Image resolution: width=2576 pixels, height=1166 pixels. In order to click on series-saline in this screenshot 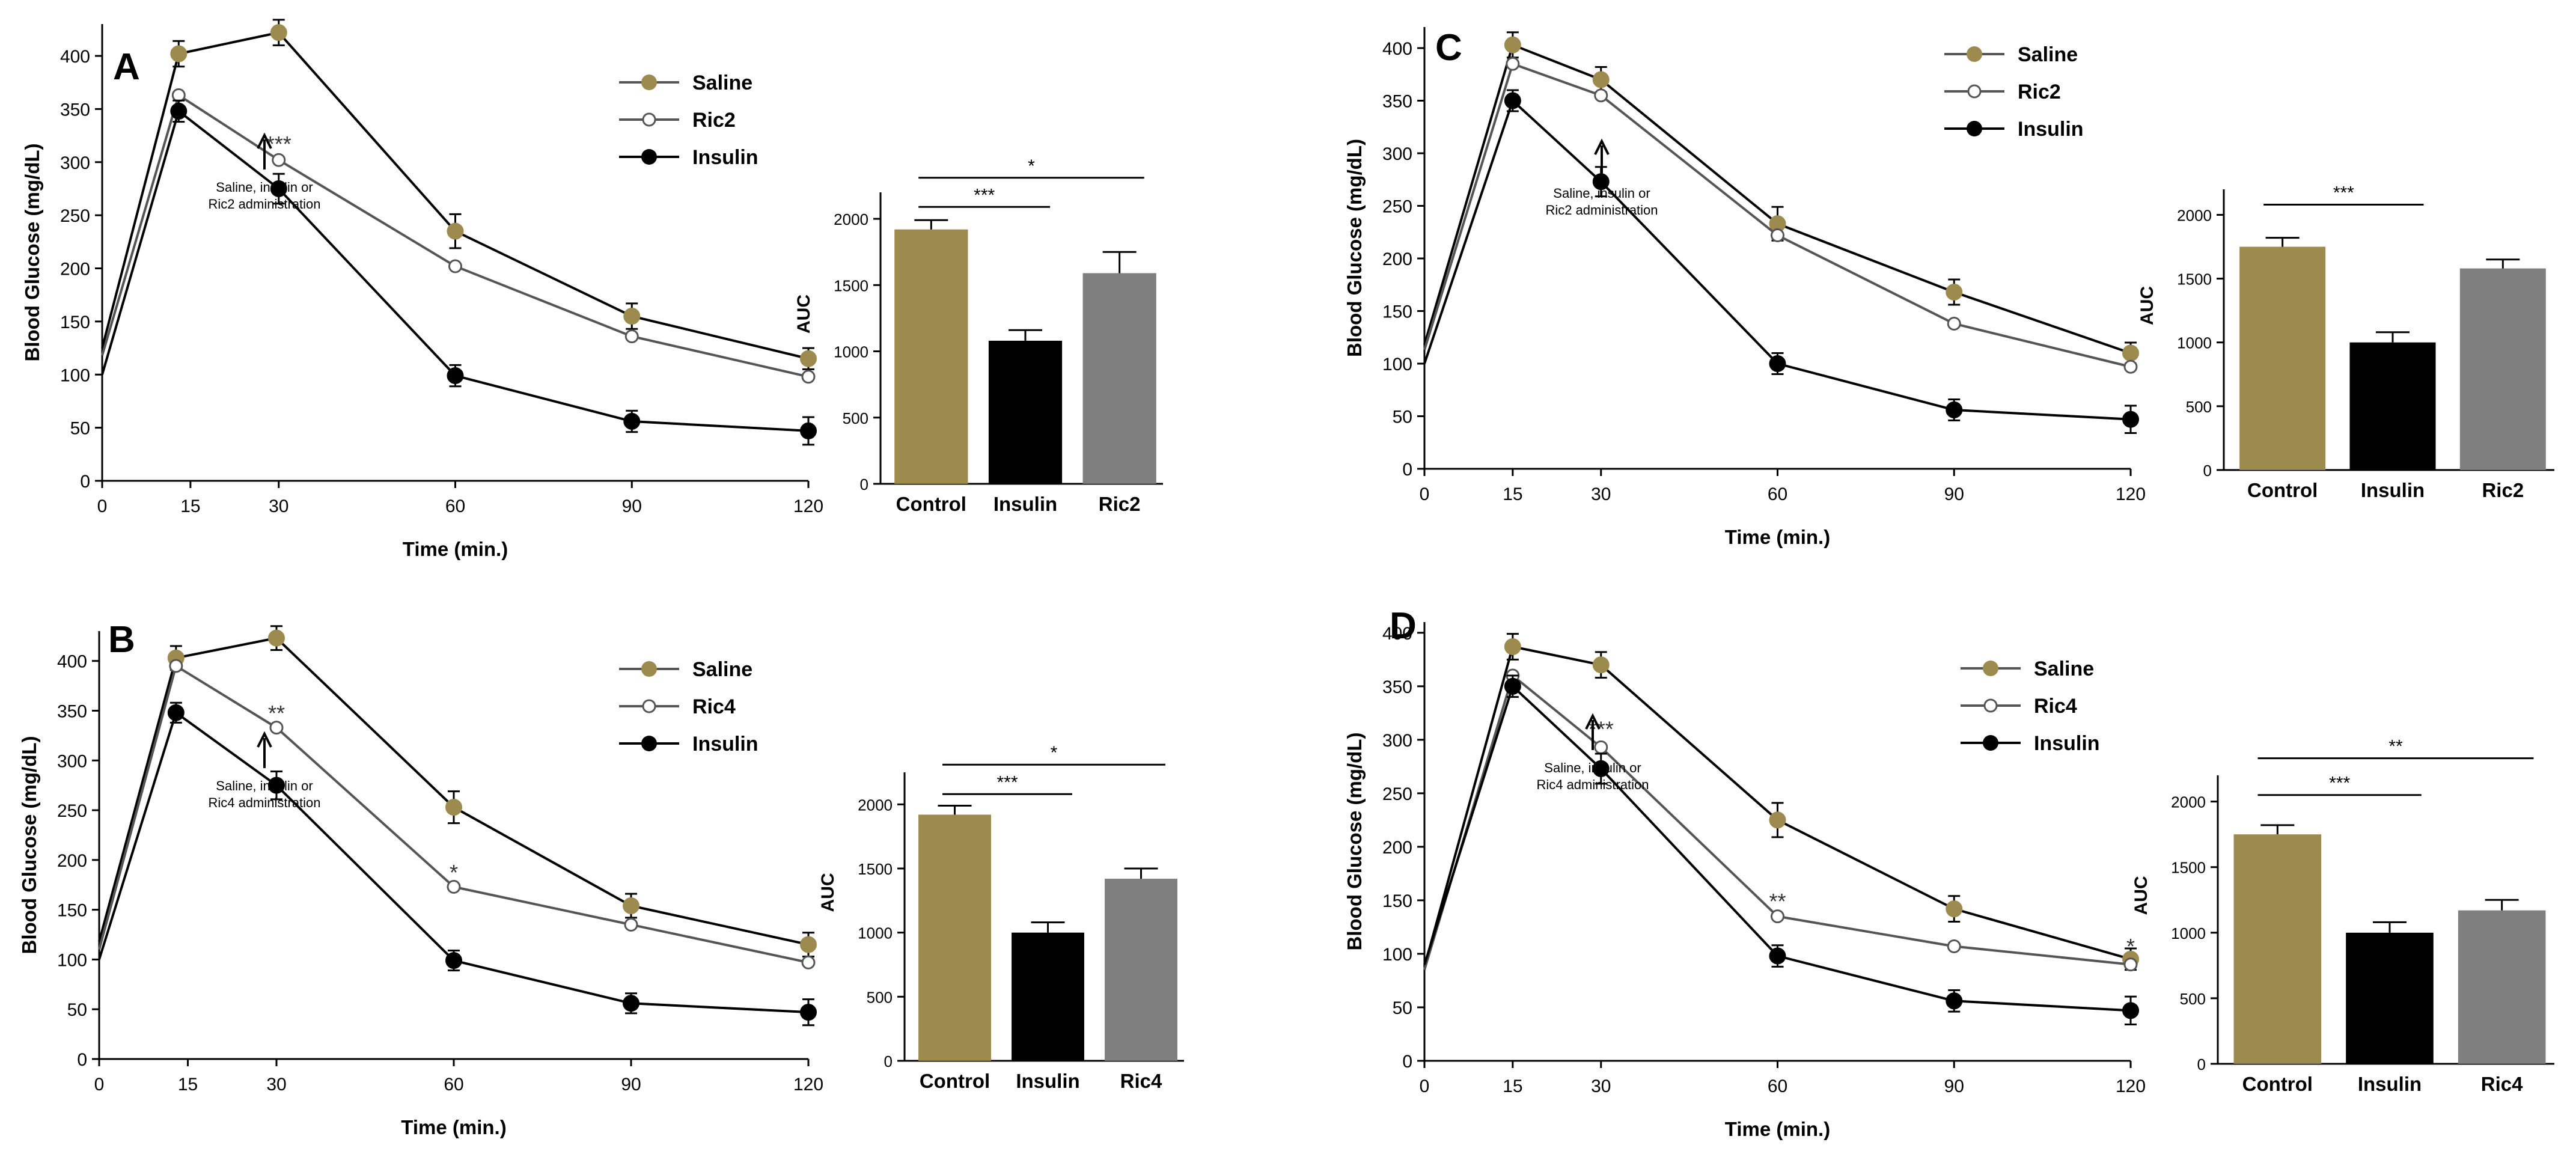, I will do `click(459, 194)`.